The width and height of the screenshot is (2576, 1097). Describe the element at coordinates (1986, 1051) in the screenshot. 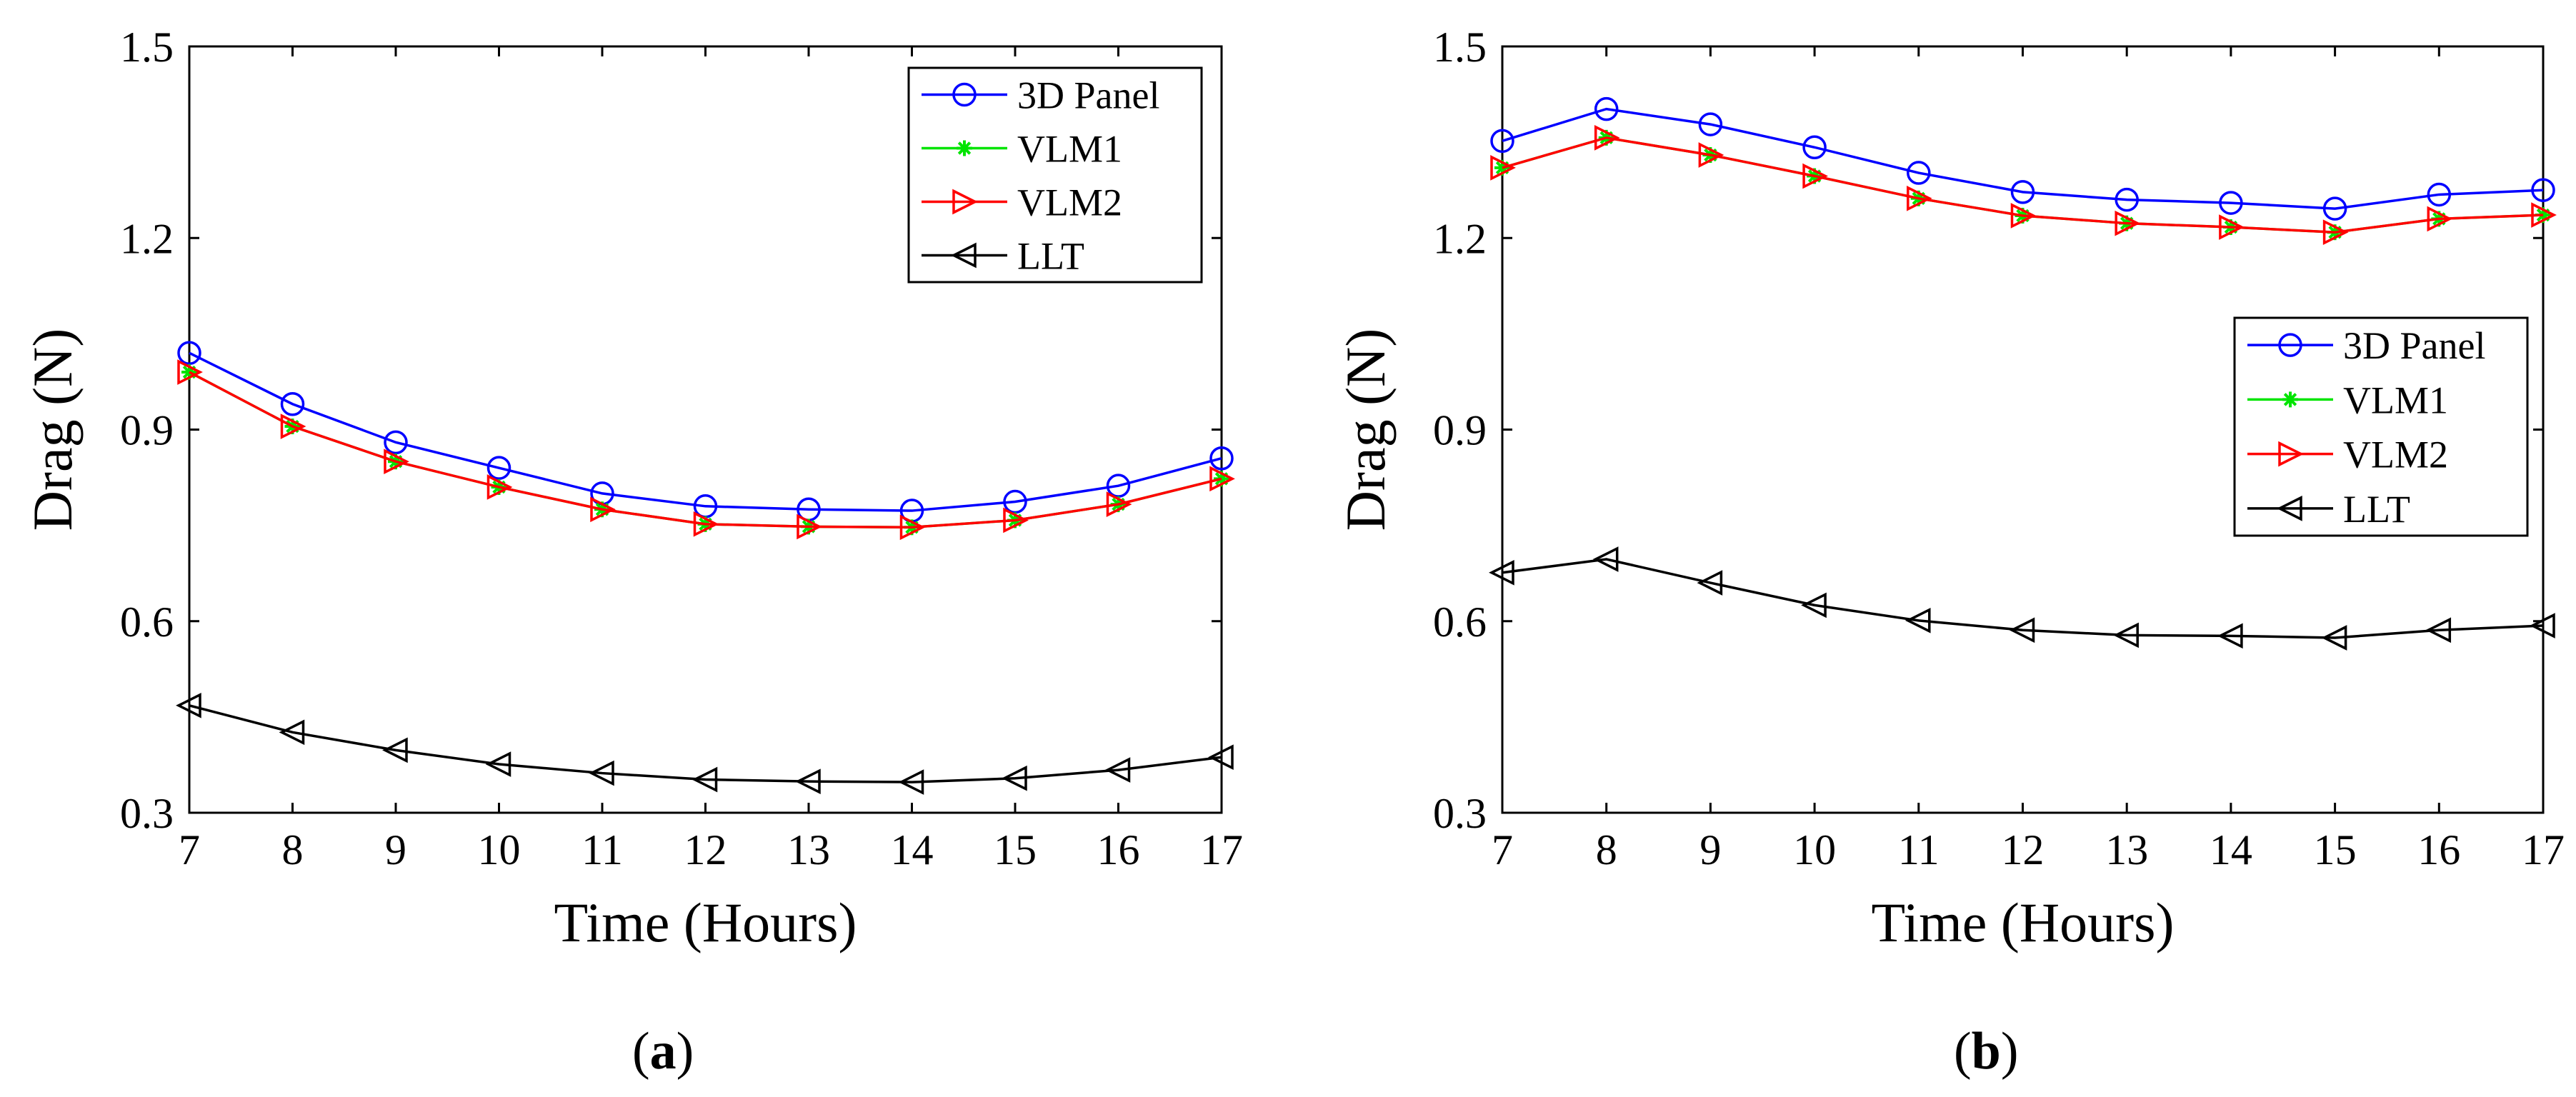

I see `caption-b: (b)` at that location.